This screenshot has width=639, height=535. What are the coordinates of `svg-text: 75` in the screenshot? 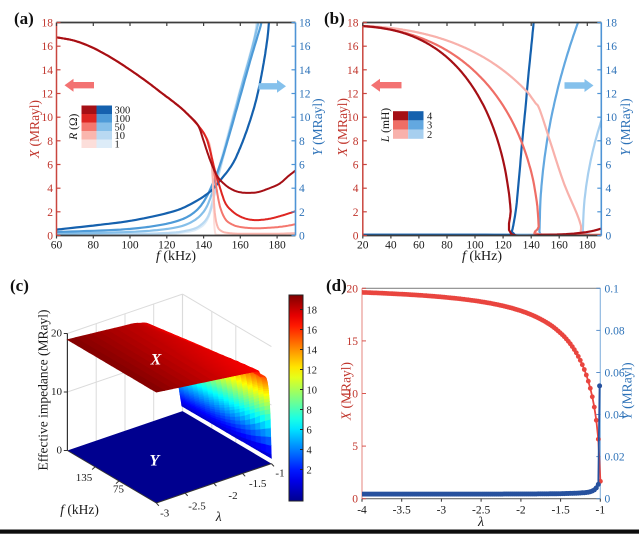 It's located at (119, 490).